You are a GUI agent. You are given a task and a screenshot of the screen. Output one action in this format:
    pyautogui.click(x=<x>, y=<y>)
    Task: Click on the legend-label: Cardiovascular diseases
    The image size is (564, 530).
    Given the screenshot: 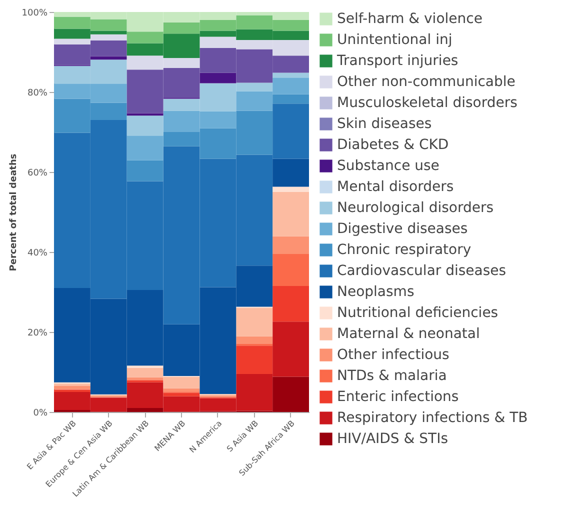 What is the action you would take?
    pyautogui.click(x=421, y=271)
    